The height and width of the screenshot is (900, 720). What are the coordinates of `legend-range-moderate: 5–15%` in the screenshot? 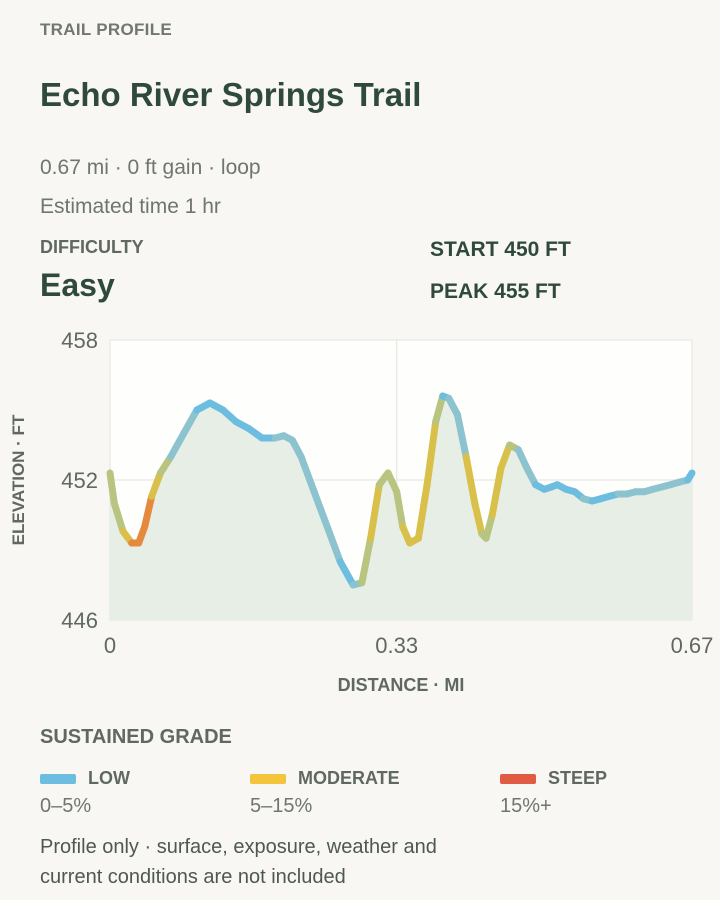 It's located at (281, 806).